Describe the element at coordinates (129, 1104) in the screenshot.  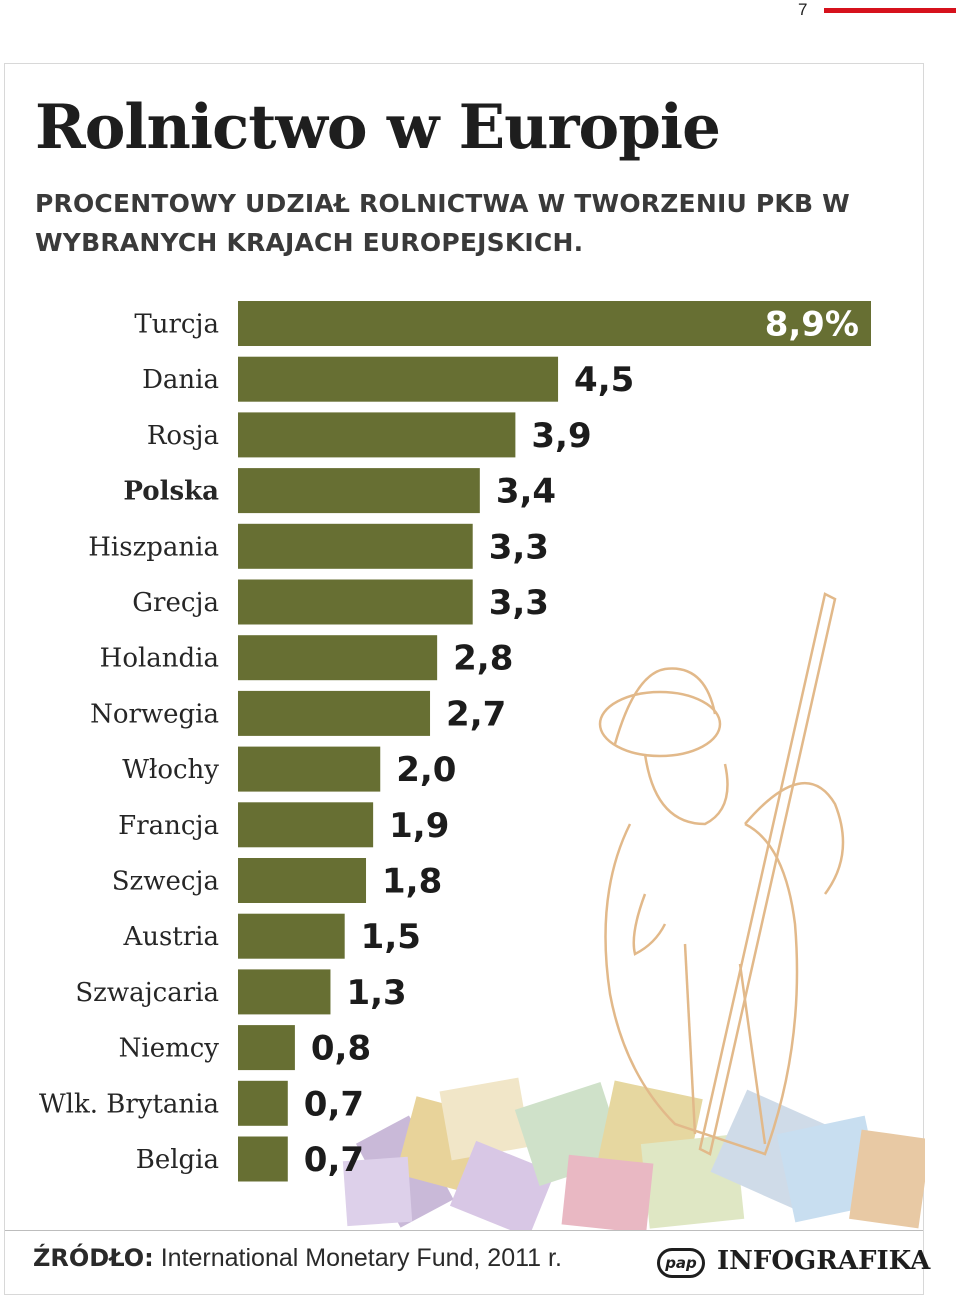
I see `category-label-wlk-brytania: Wlk. Brytania` at that location.